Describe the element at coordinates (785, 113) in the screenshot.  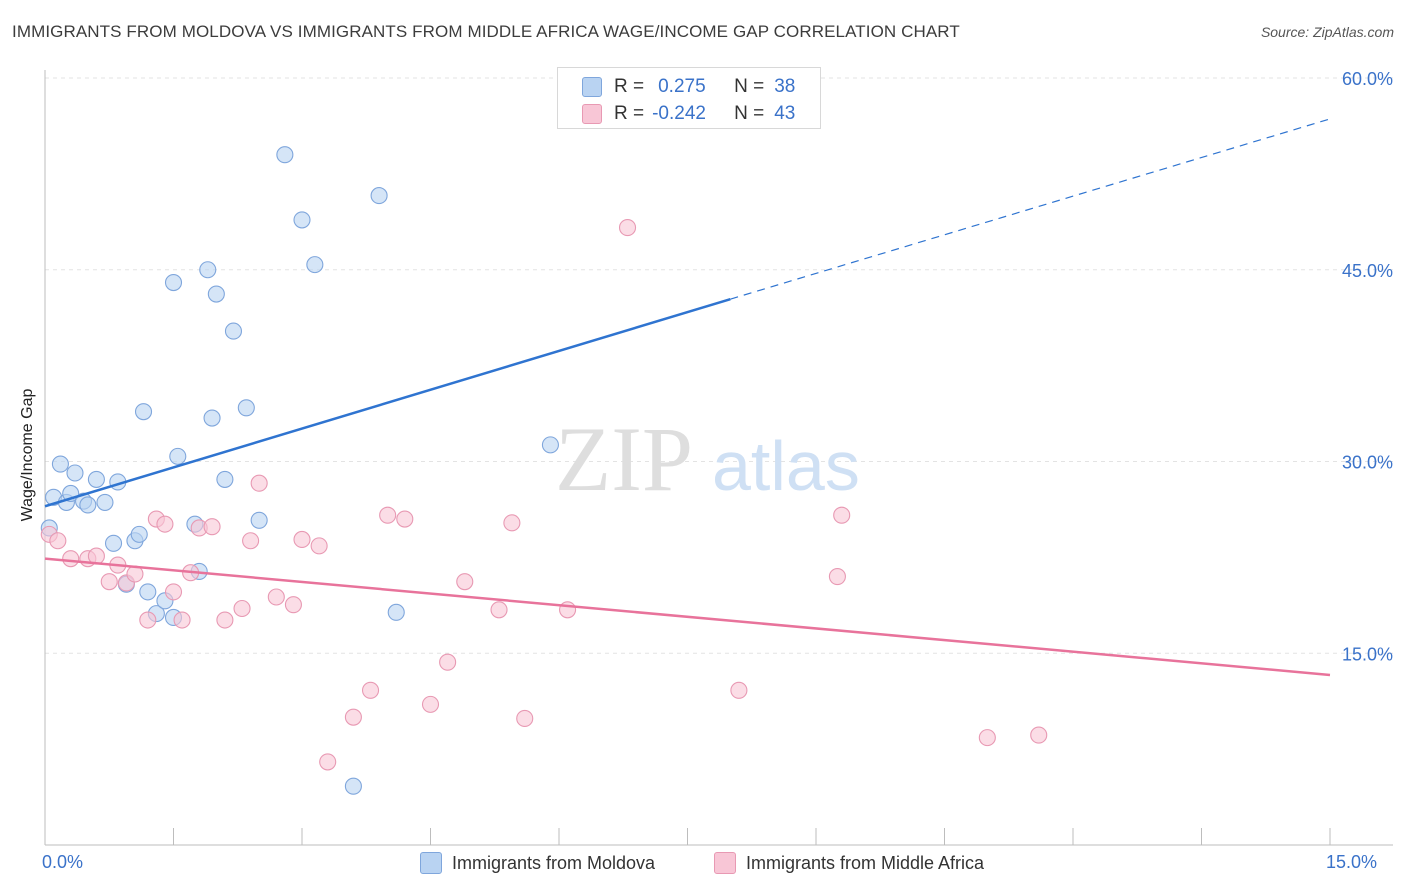
I see `n-value: 43` at that location.